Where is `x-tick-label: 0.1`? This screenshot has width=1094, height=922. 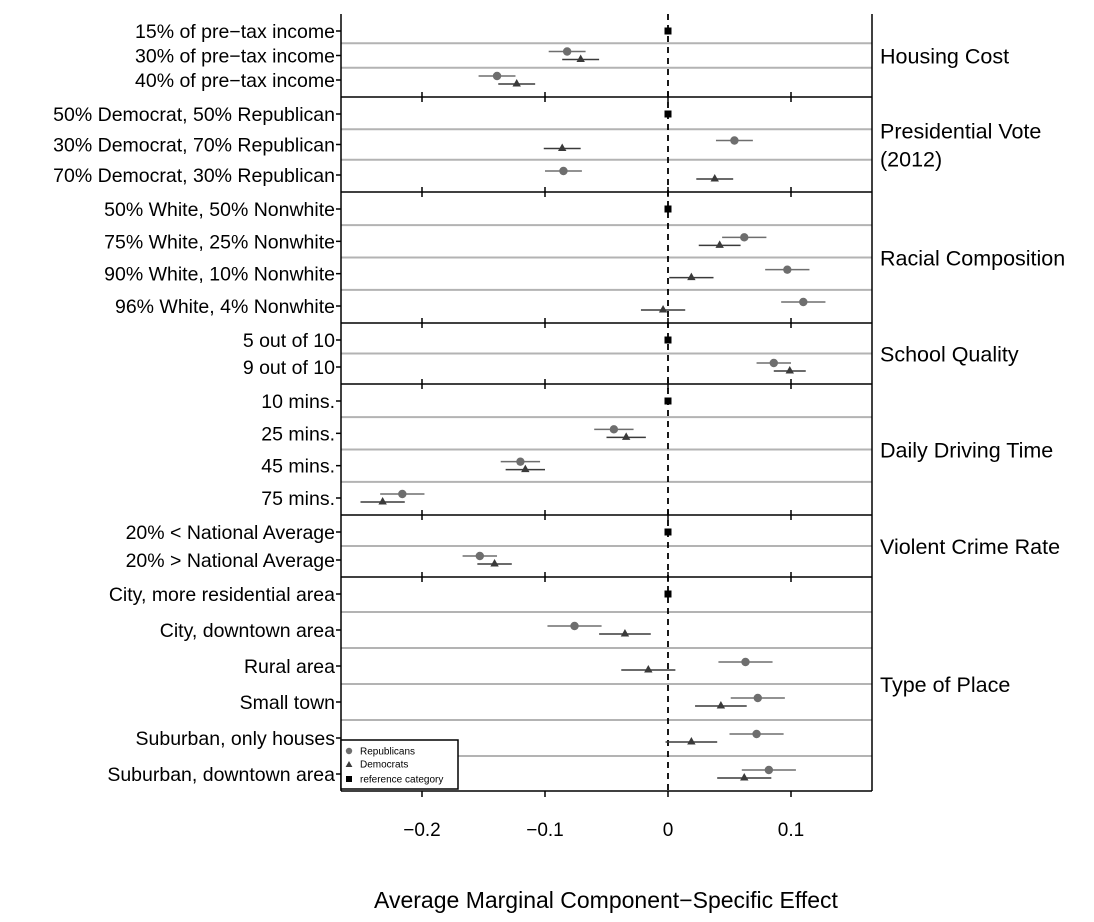
x-tick-label: 0.1 is located at coordinates (791, 830).